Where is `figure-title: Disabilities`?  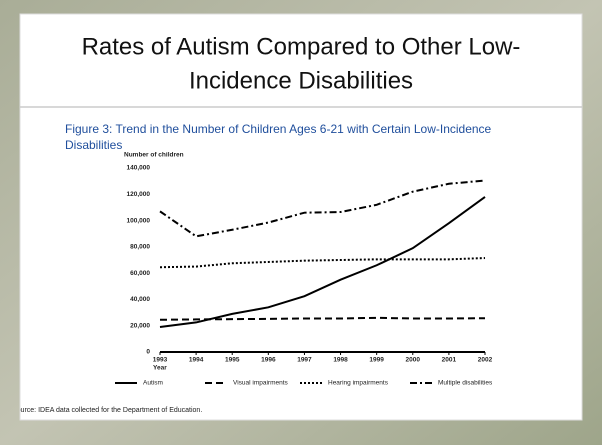
figure-title: Disabilities is located at coordinates (93, 145).